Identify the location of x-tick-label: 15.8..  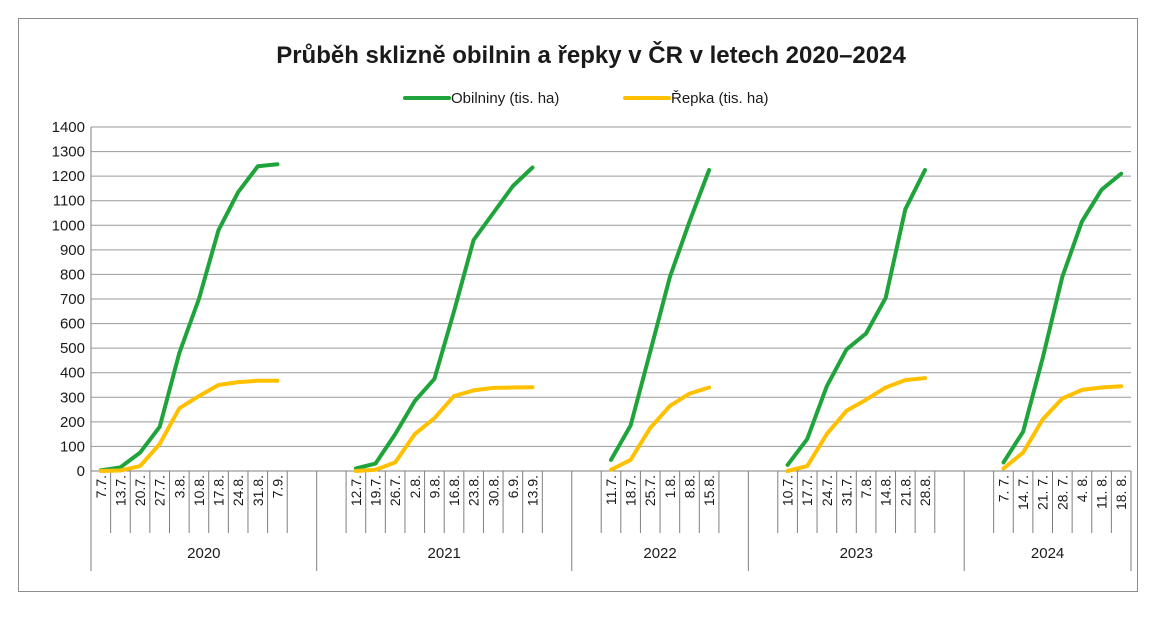
(709, 490).